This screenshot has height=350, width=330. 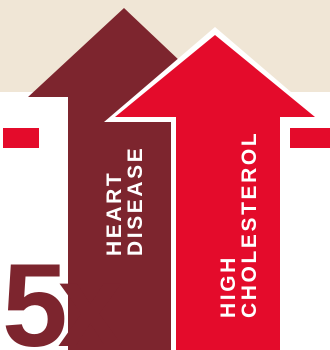 I want to click on multiplier-label: 5x, so click(x=62, y=295).